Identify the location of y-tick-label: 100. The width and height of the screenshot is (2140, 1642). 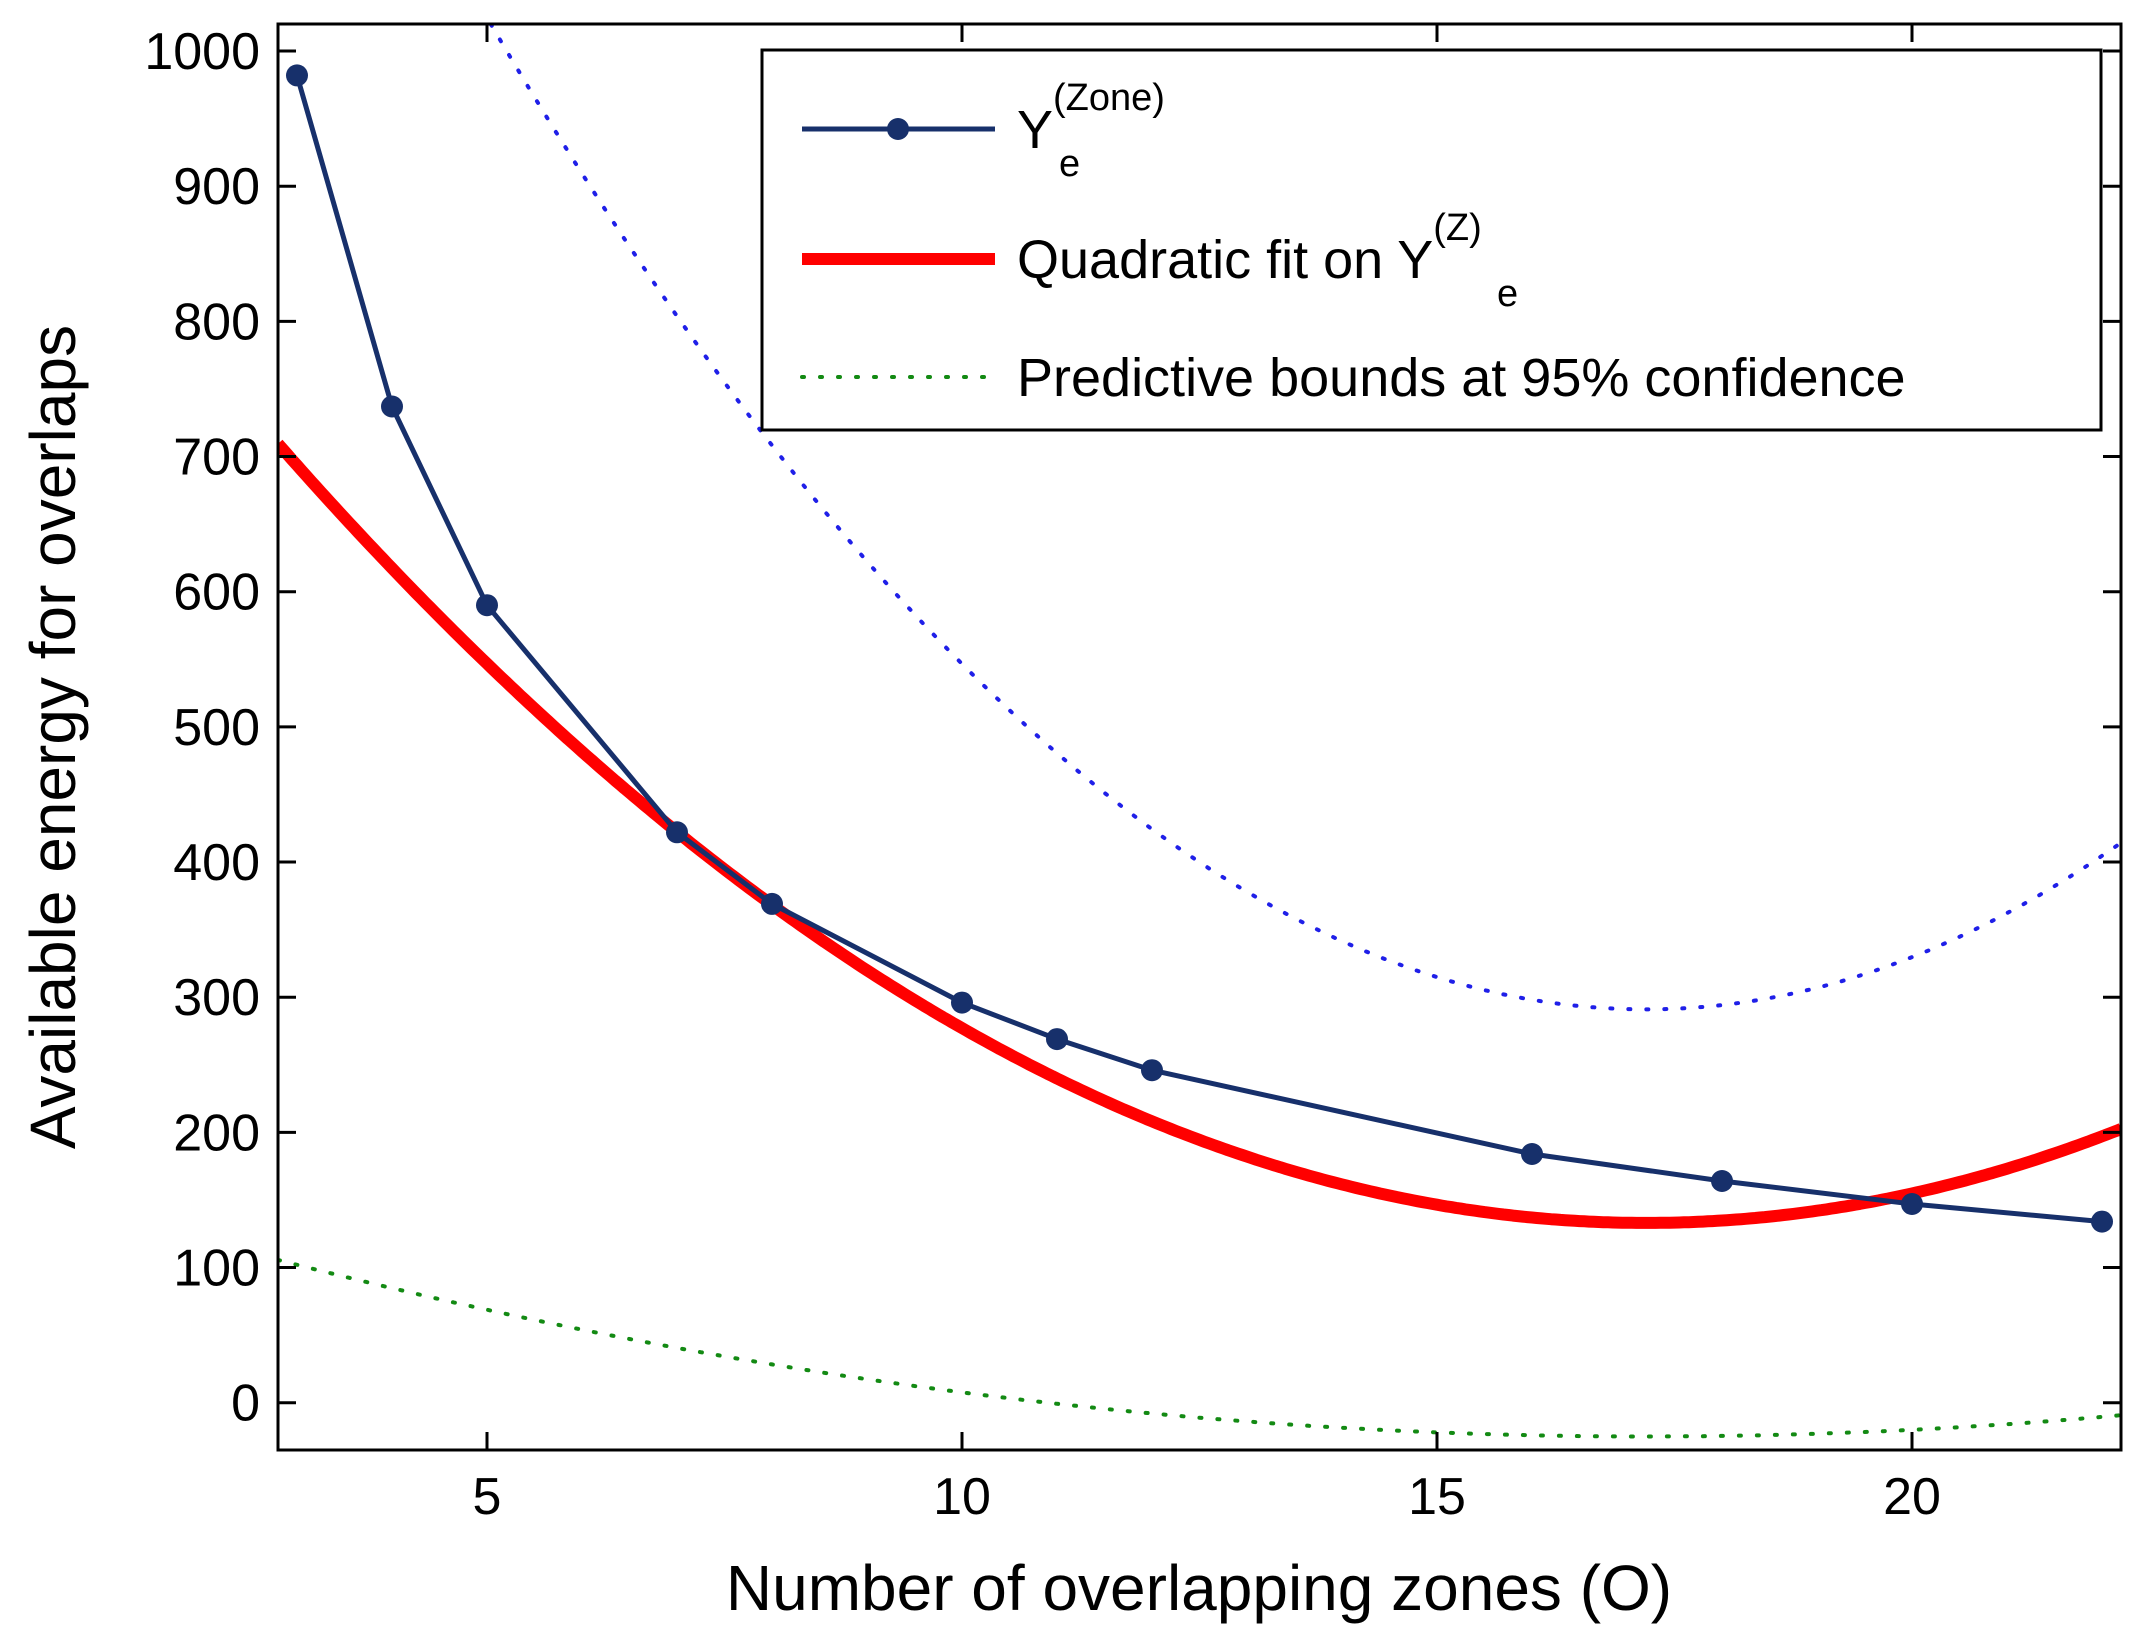
(216, 1269).